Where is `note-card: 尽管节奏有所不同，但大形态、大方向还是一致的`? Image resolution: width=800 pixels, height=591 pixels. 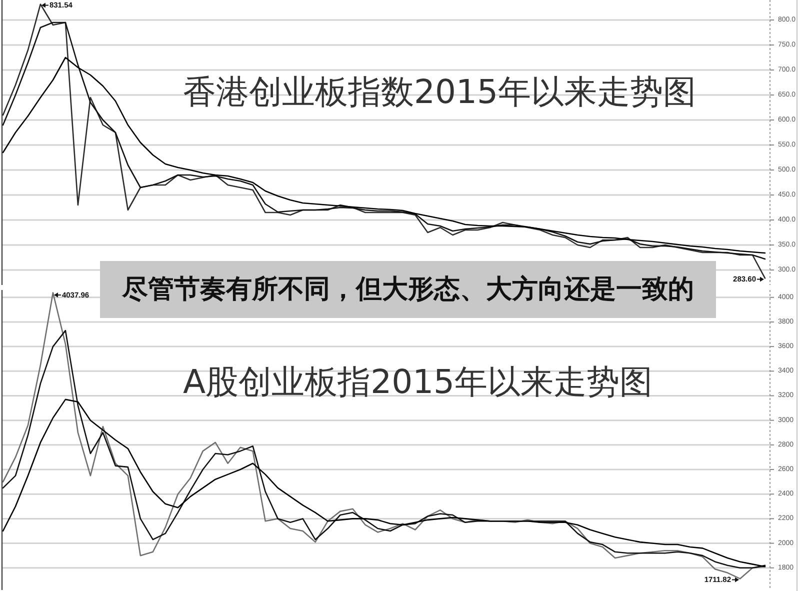 note-card: 尽管节奏有所不同，但大形态、大方向还是一致的 is located at coordinates (408, 289).